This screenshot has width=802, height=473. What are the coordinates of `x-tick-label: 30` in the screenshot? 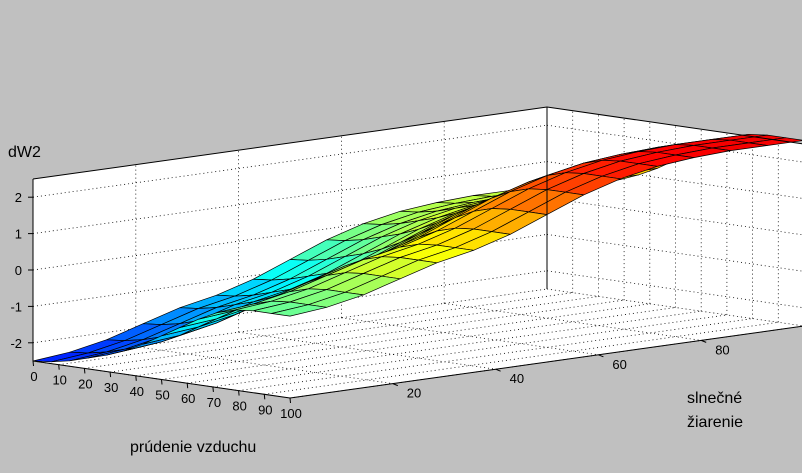 It's located at (111, 387).